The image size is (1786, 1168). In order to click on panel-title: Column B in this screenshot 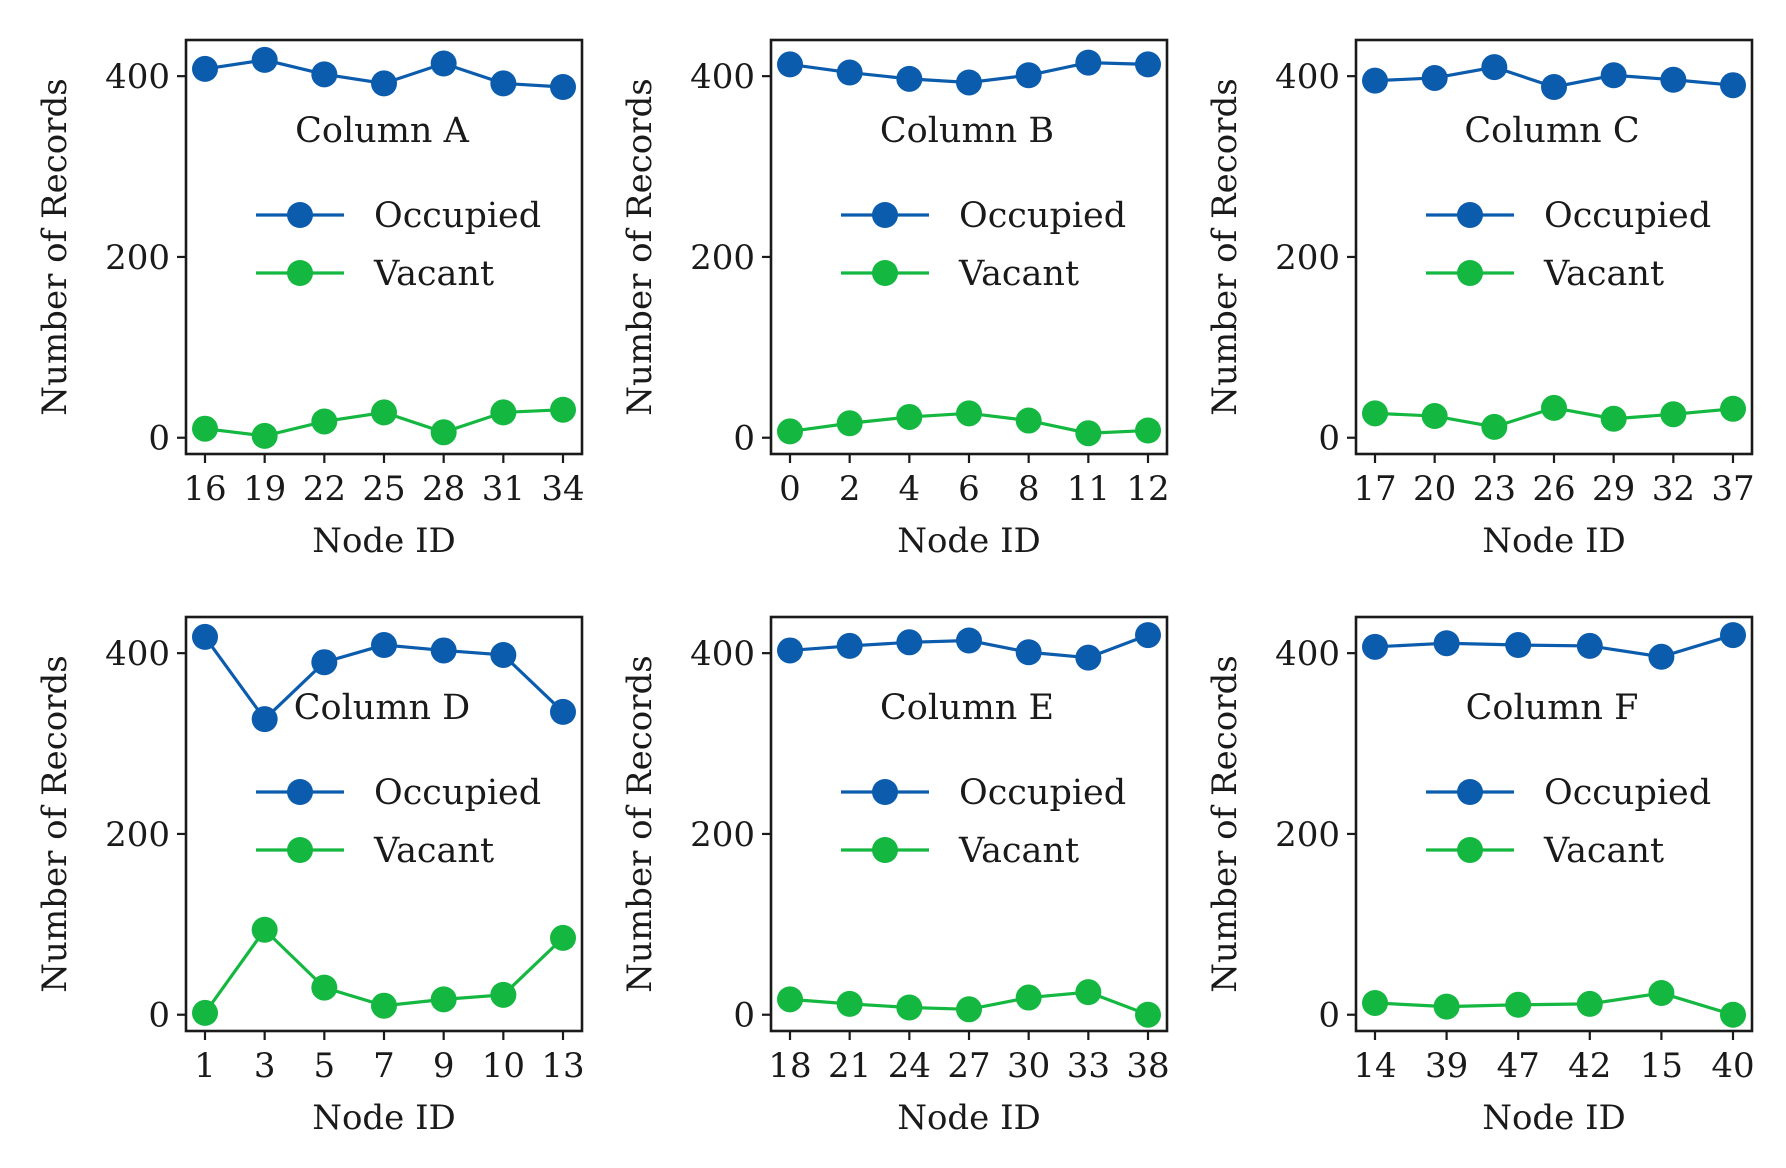, I will do `click(967, 131)`.